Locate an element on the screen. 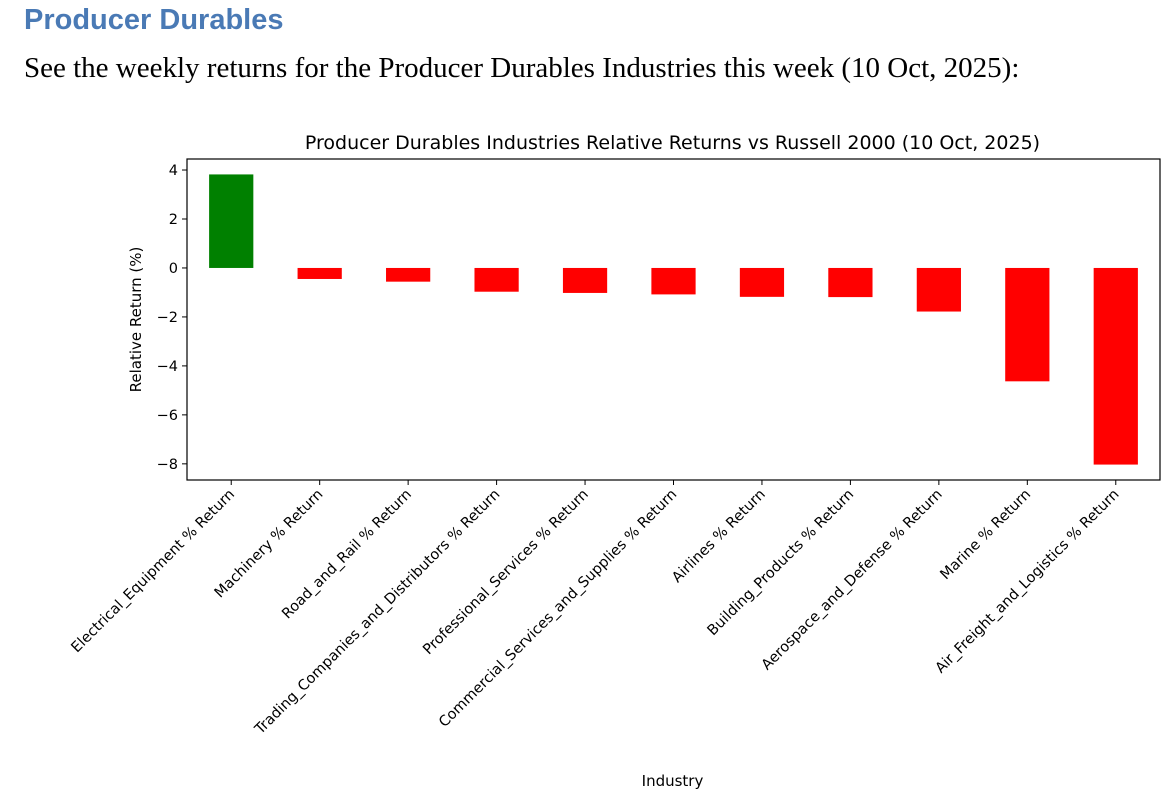  y-tick-label: 4 is located at coordinates (173, 171).